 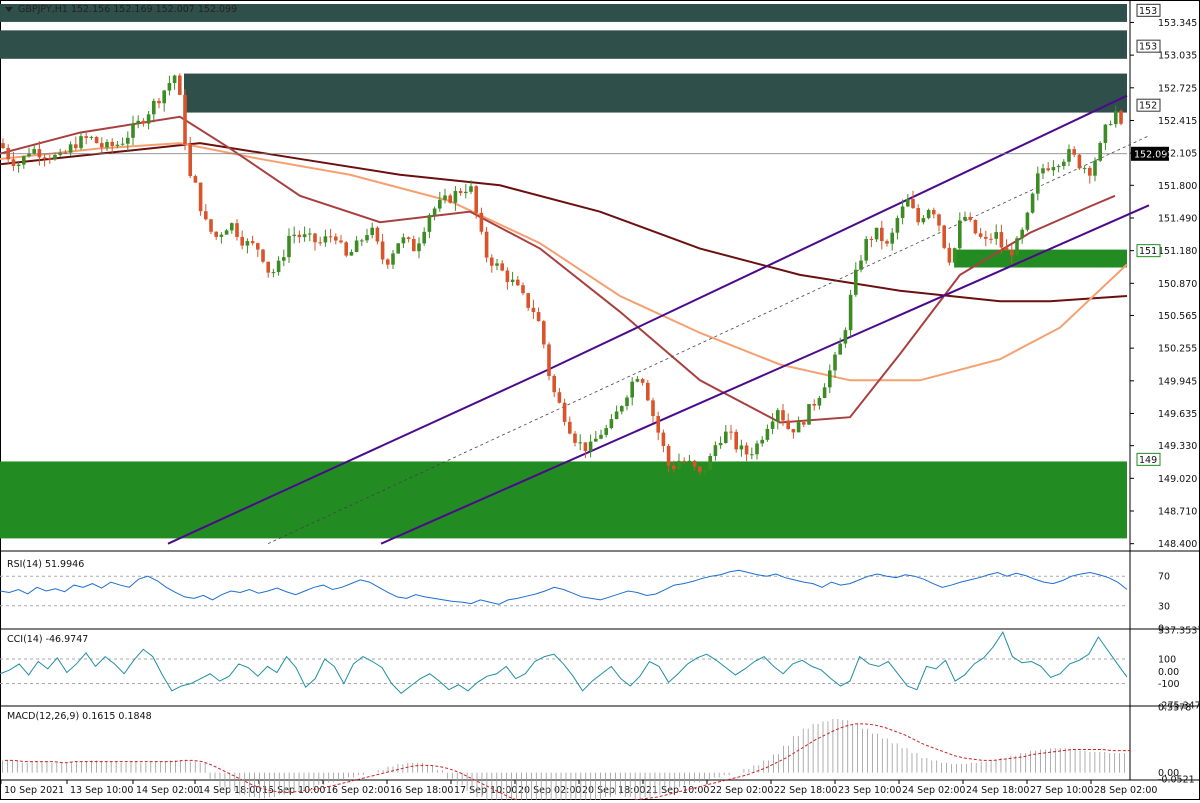 What do you see at coordinates (1164, 606) in the screenshot?
I see `rsi-tick-label: 30` at bounding box center [1164, 606].